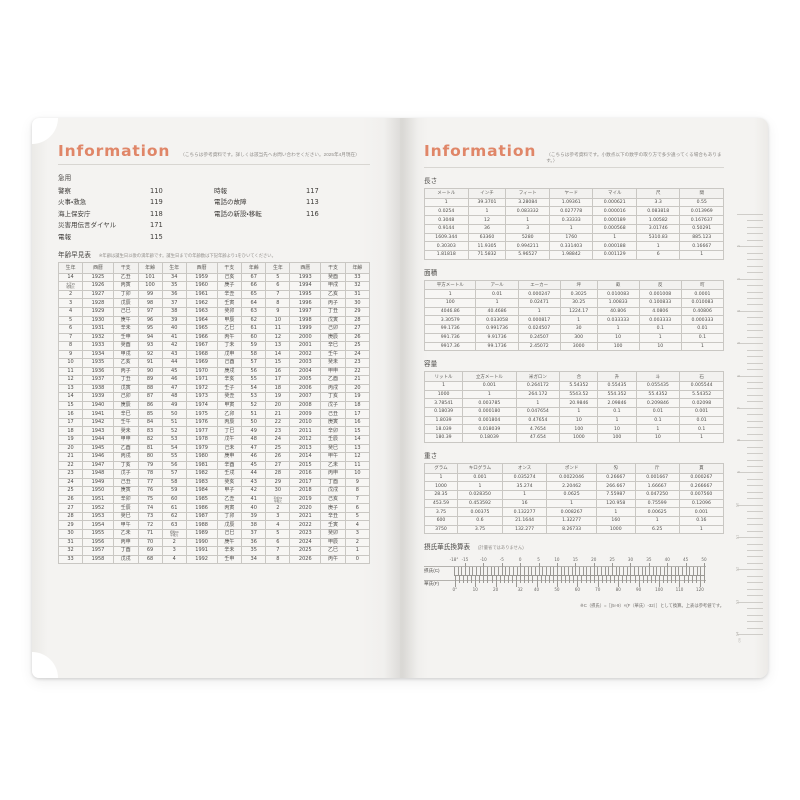 The image size is (800, 800). I want to click on area-section-title: 面積, so click(431, 273).